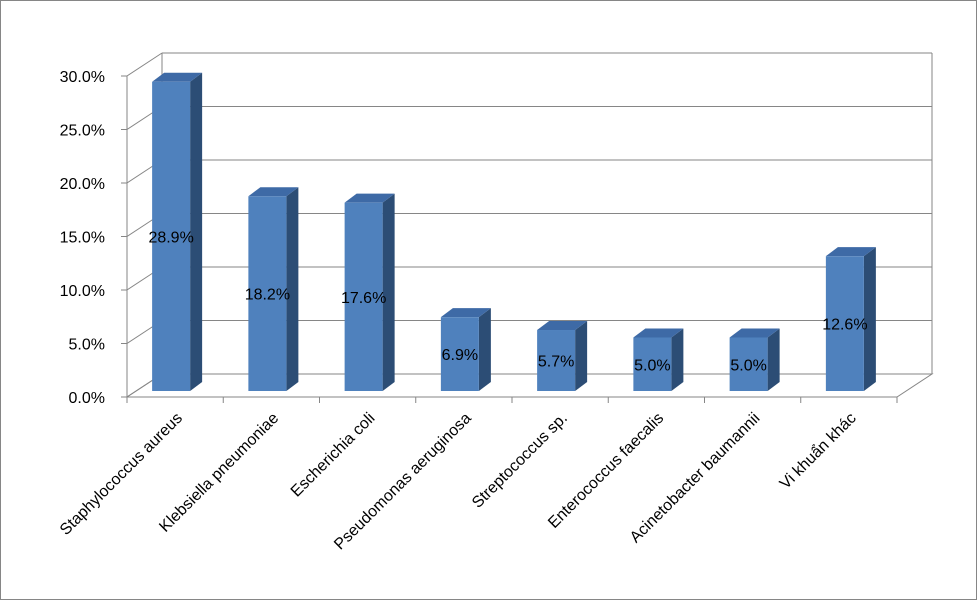  Describe the element at coordinates (82, 291) in the screenshot. I see `y-tick-label: 10.0%` at that location.